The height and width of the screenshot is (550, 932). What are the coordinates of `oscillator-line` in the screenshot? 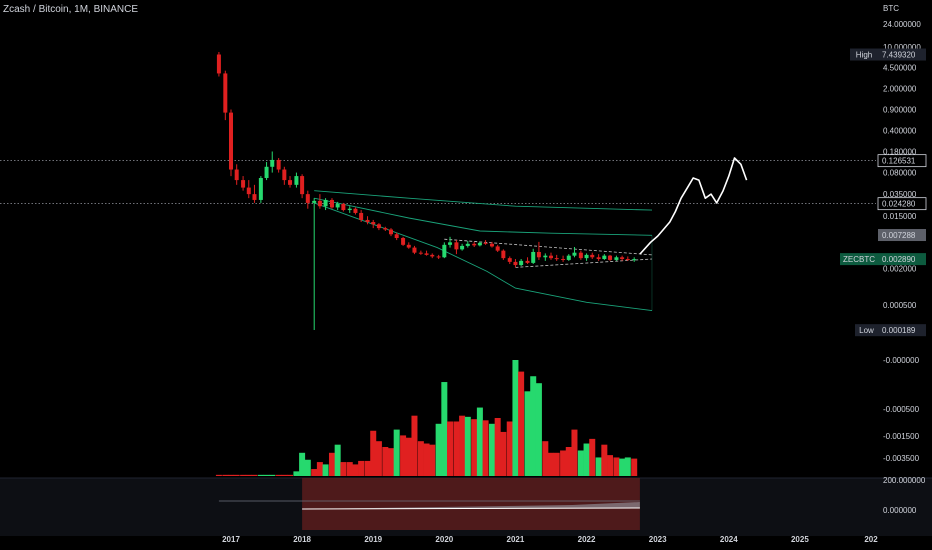 It's located at (471, 508).